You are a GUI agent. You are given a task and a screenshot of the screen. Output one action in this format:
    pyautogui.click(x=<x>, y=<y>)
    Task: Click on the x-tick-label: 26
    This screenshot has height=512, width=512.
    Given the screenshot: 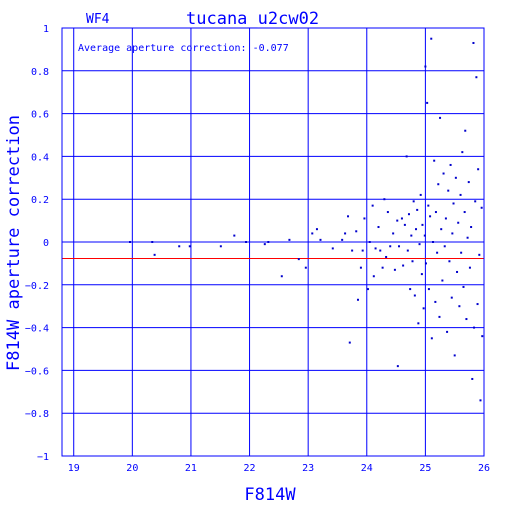 What is the action you would take?
    pyautogui.click(x=484, y=468)
    